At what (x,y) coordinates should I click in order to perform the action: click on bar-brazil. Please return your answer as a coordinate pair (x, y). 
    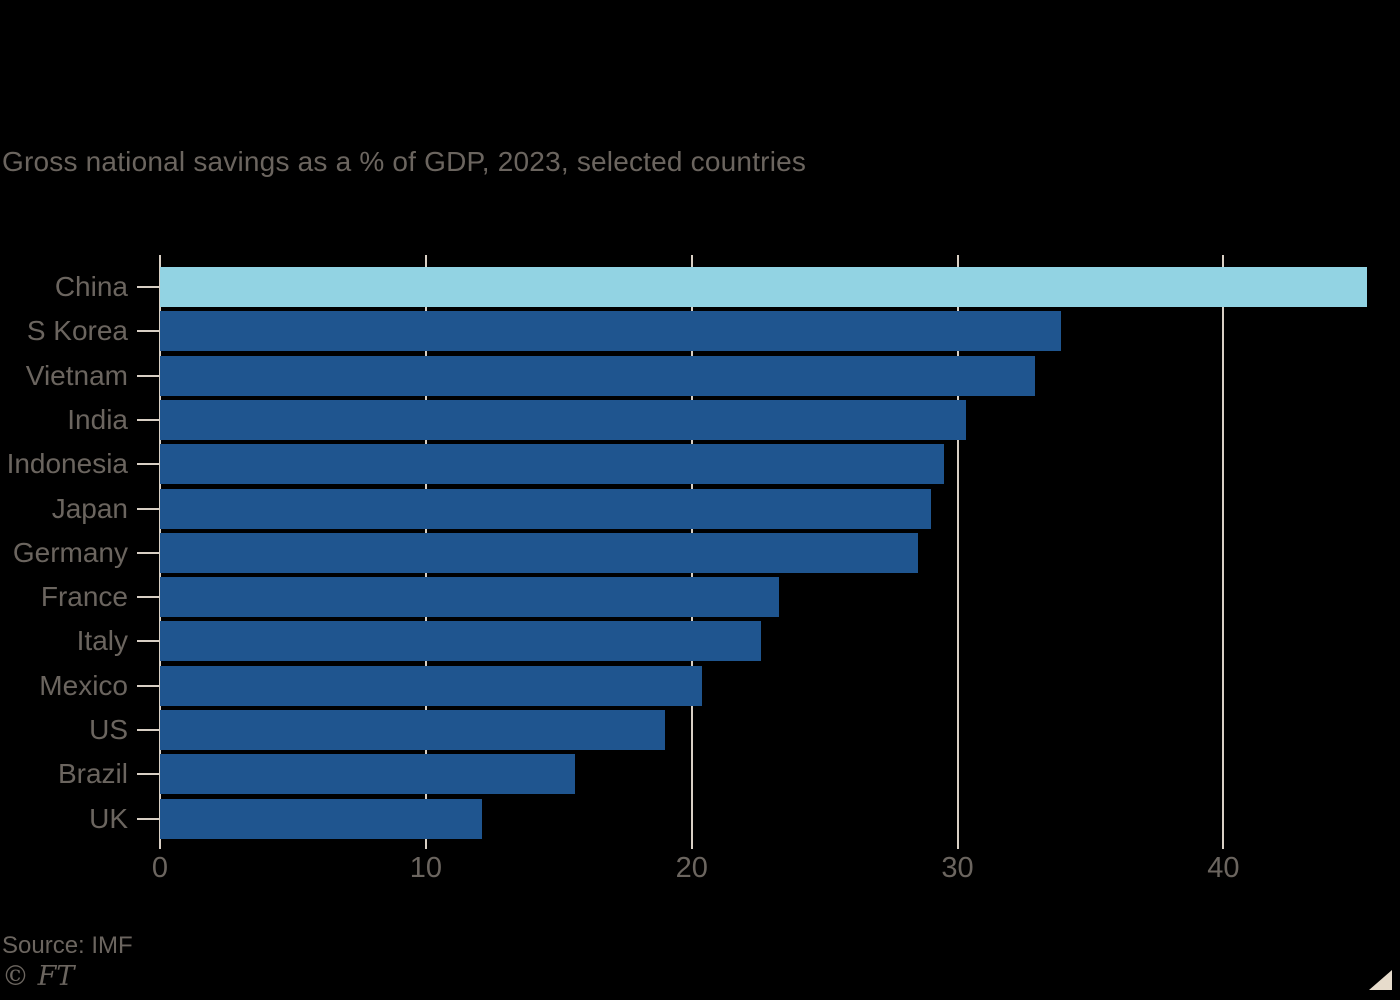
    Looking at the image, I should click on (367, 774).